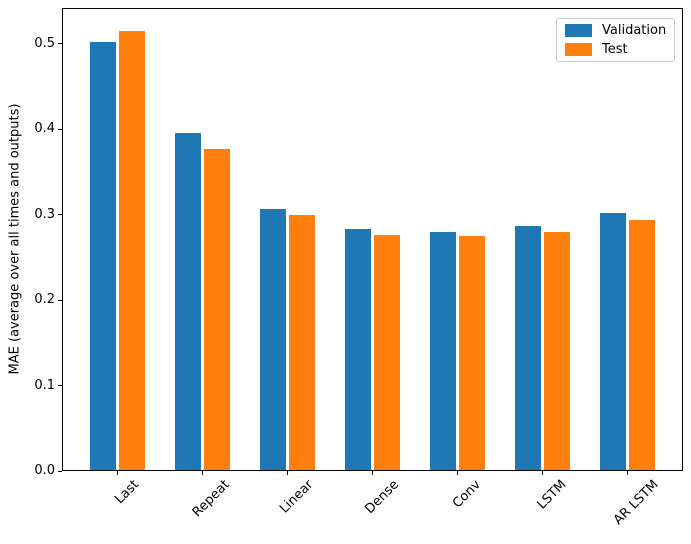 Image resolution: width=691 pixels, height=544 pixels. What do you see at coordinates (126, 492) in the screenshot?
I see `x-tick-label-last: Last` at bounding box center [126, 492].